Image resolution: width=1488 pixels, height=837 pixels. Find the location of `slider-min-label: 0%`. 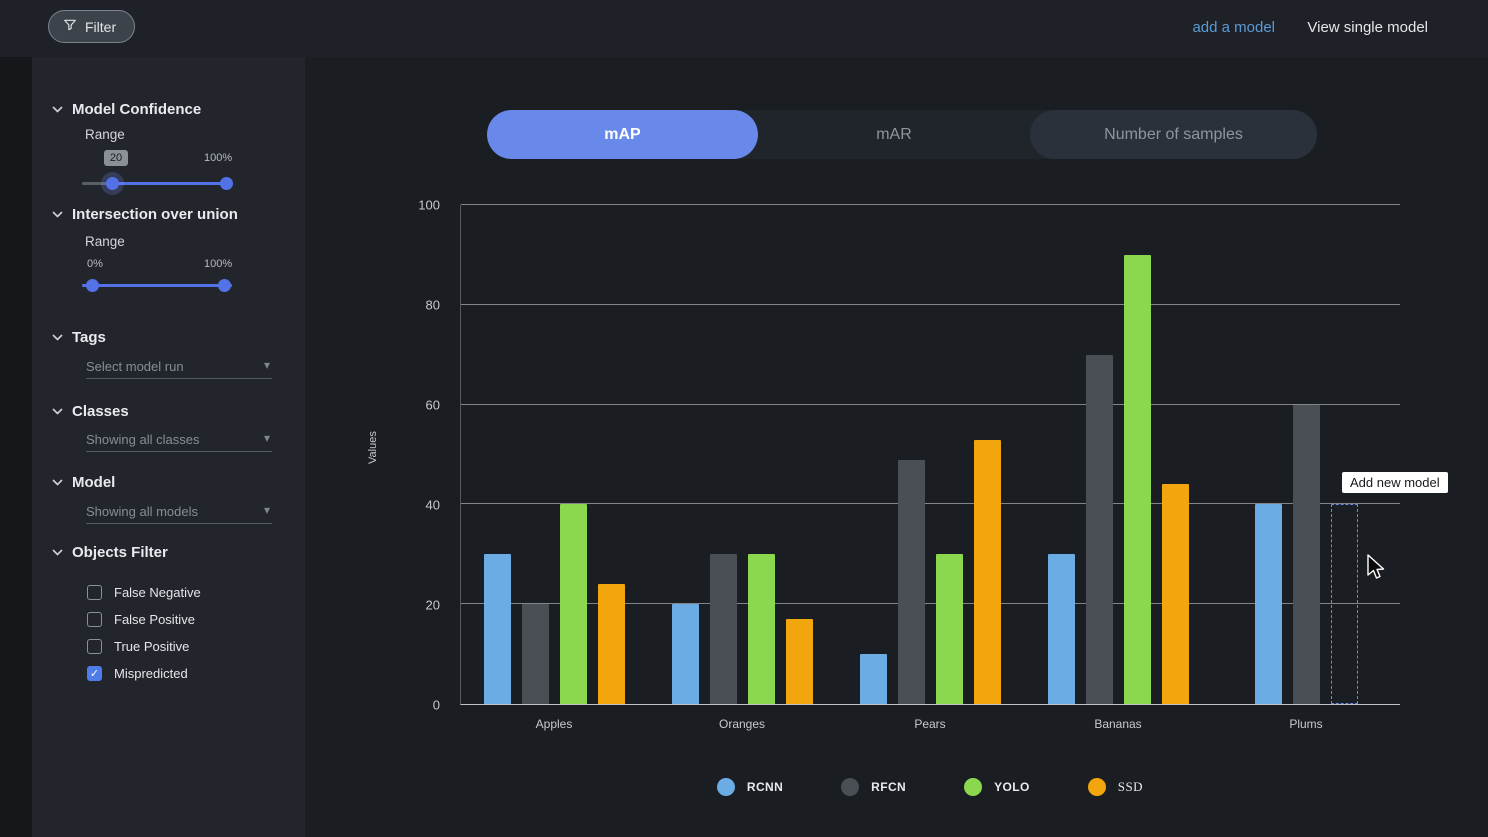

slider-min-label: 0% is located at coordinates (95, 264).